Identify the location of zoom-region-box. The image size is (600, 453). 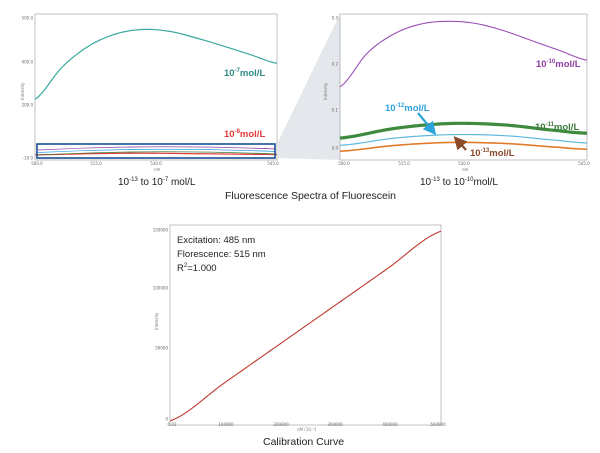
(156, 151).